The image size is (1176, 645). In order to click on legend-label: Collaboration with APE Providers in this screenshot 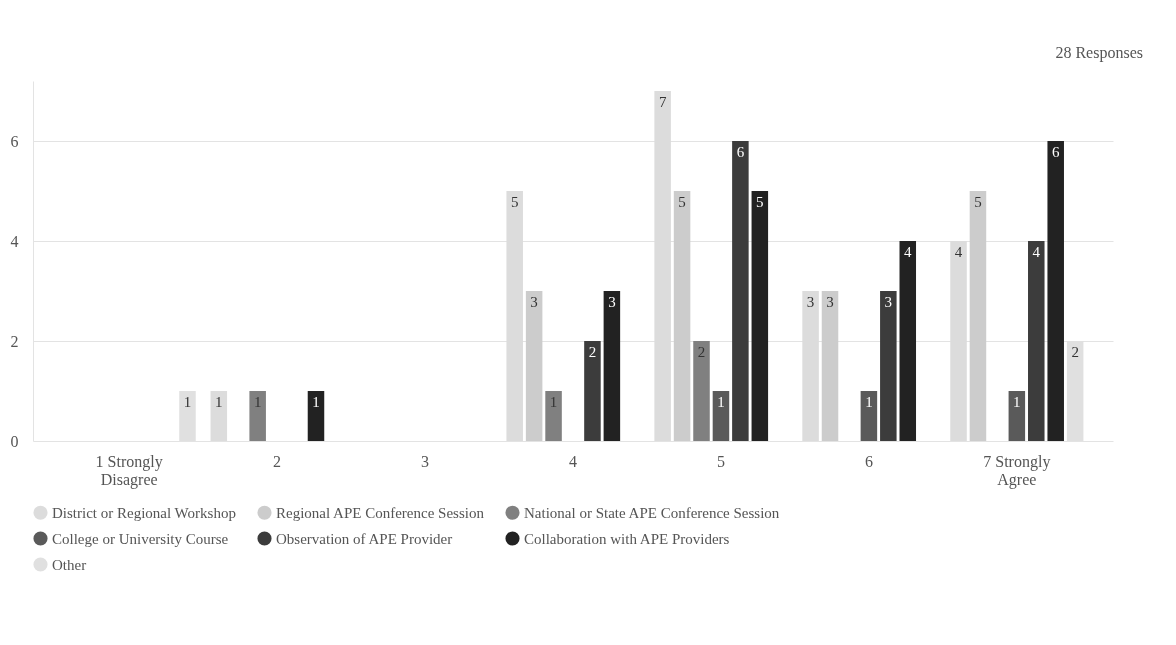, I will do `click(627, 538)`.